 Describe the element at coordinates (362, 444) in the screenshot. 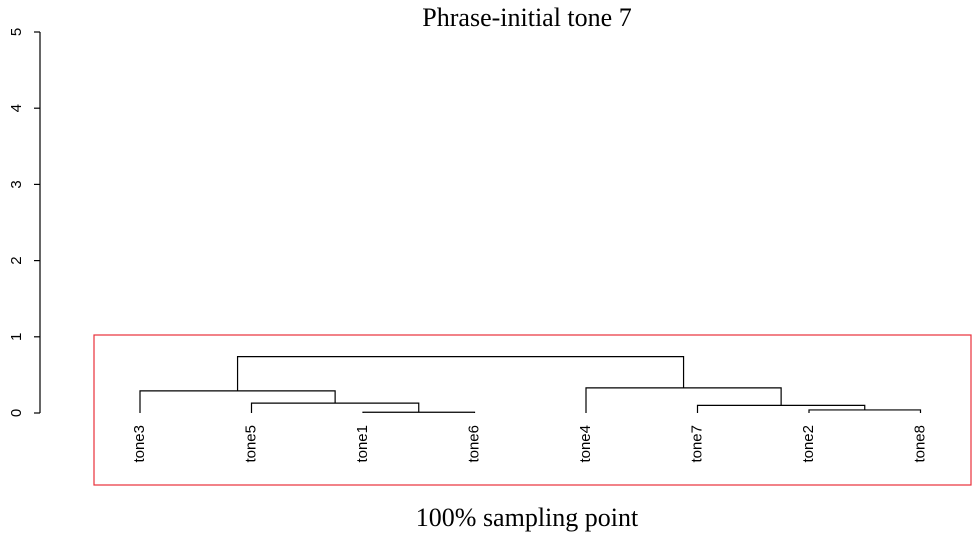

I see `leaf-label-tone1: tone1` at that location.